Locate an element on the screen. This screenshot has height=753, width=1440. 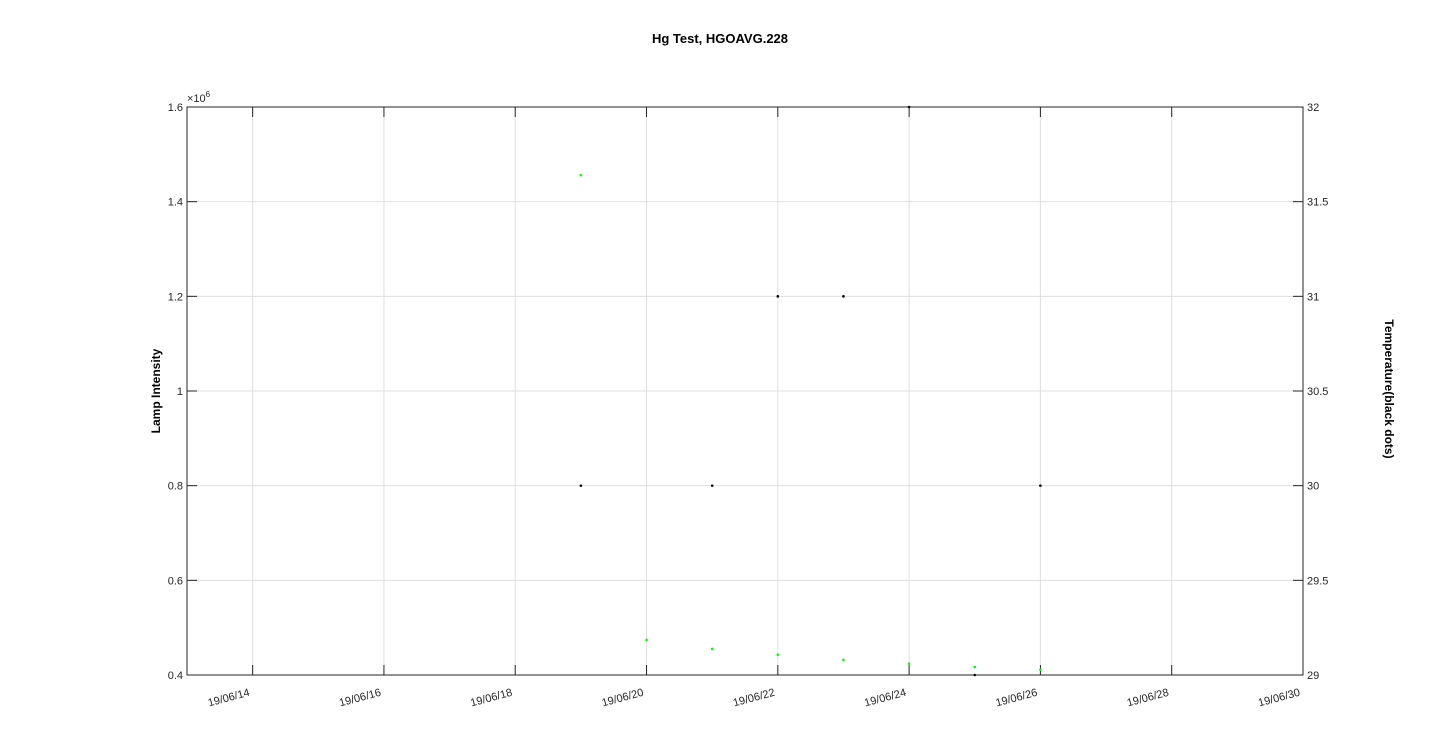
y2-tick-label: 31.5 is located at coordinates (1317, 203).